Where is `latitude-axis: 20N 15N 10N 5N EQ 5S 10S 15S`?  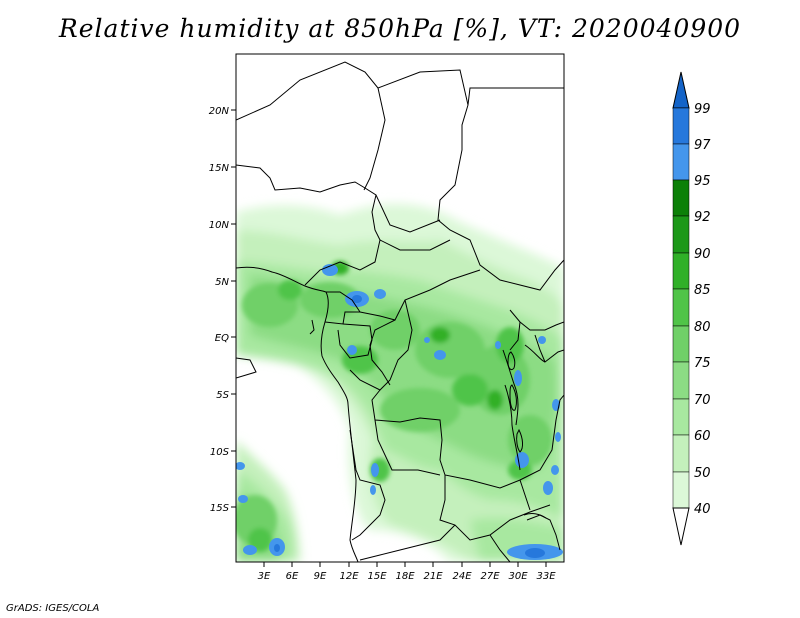
latitude-axis: 20N 15N 10N 5N EQ 5S 10S 15S is located at coordinates (222, 310).